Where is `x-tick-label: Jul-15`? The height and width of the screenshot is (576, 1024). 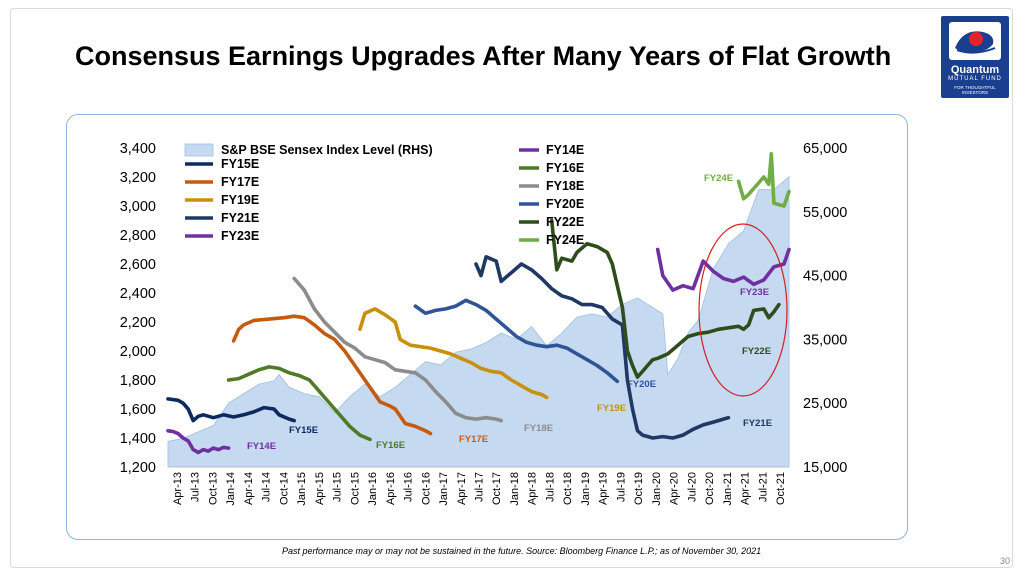
x-tick-label: Jul-15 is located at coordinates (338, 487).